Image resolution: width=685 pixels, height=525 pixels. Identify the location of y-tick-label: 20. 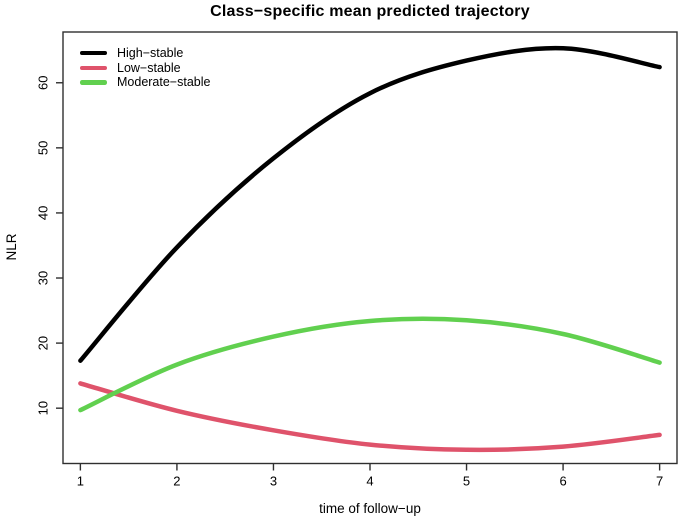
(43, 343).